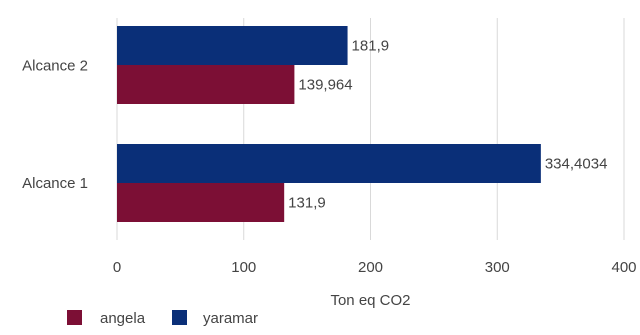  Describe the element at coordinates (623, 267) in the screenshot. I see `x-tick-label: 400` at that location.